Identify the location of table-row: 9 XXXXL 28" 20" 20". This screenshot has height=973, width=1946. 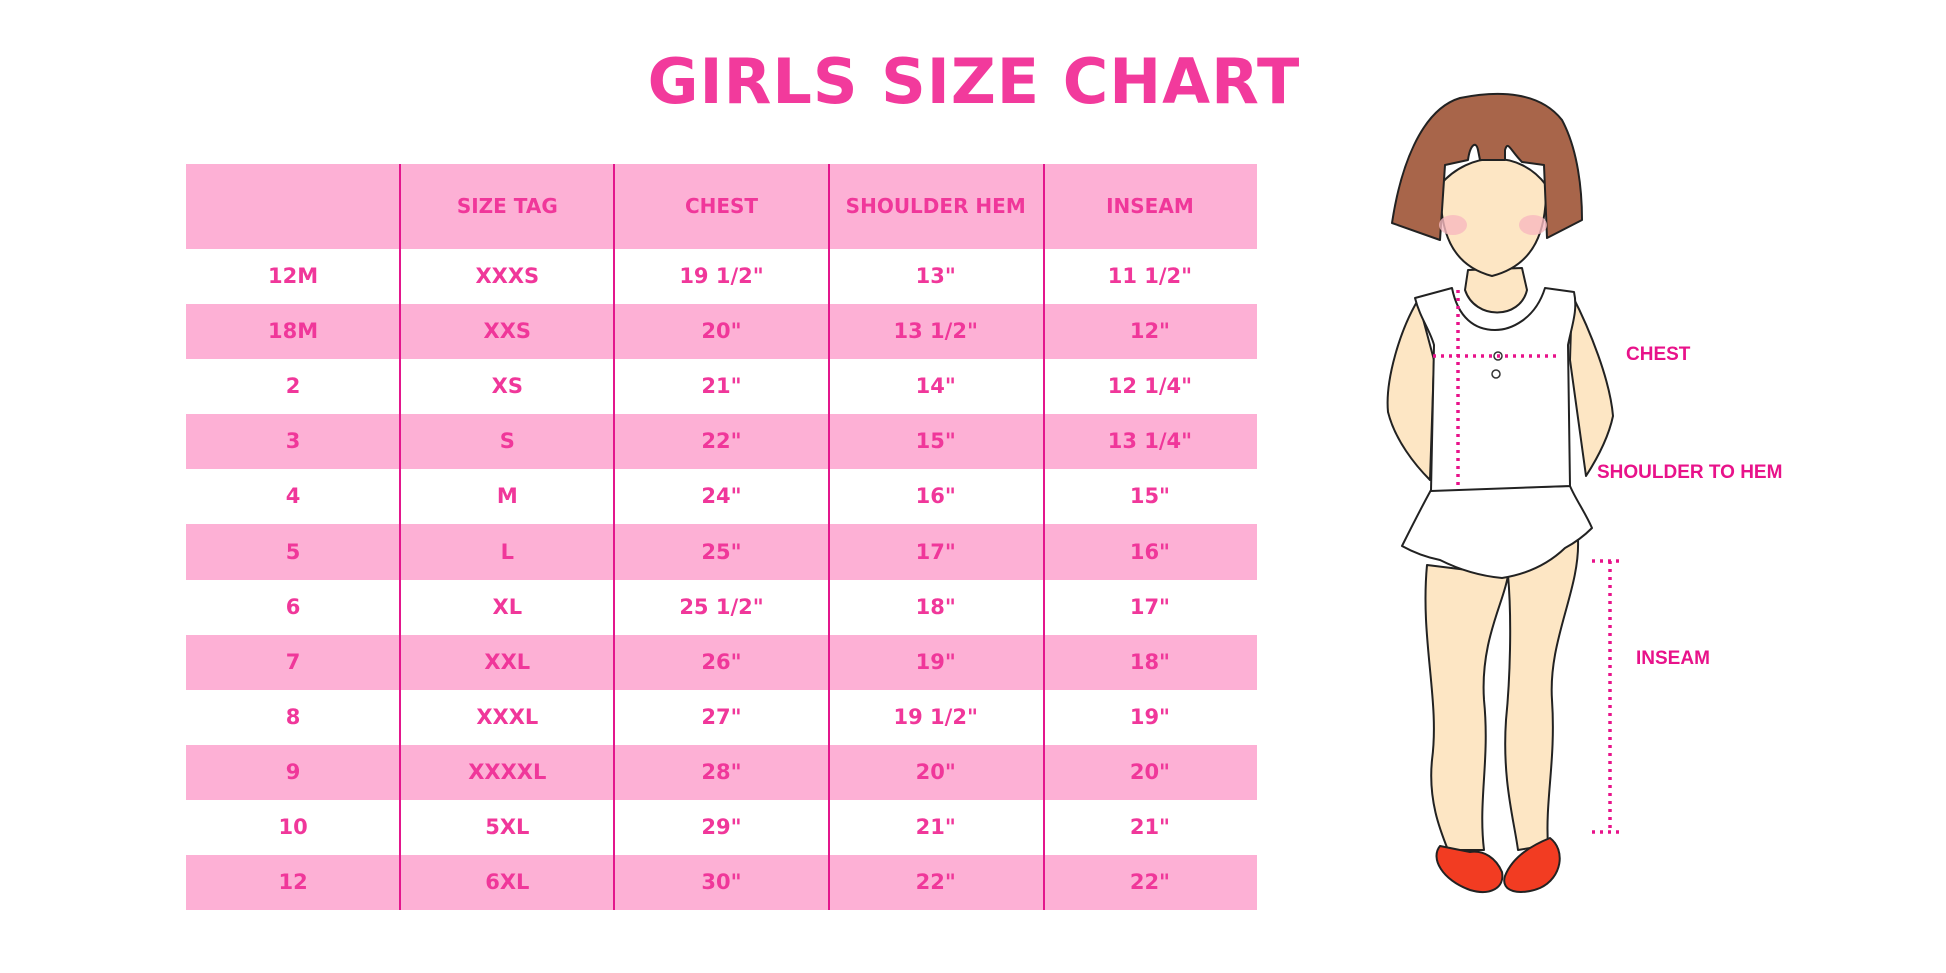
(721, 772).